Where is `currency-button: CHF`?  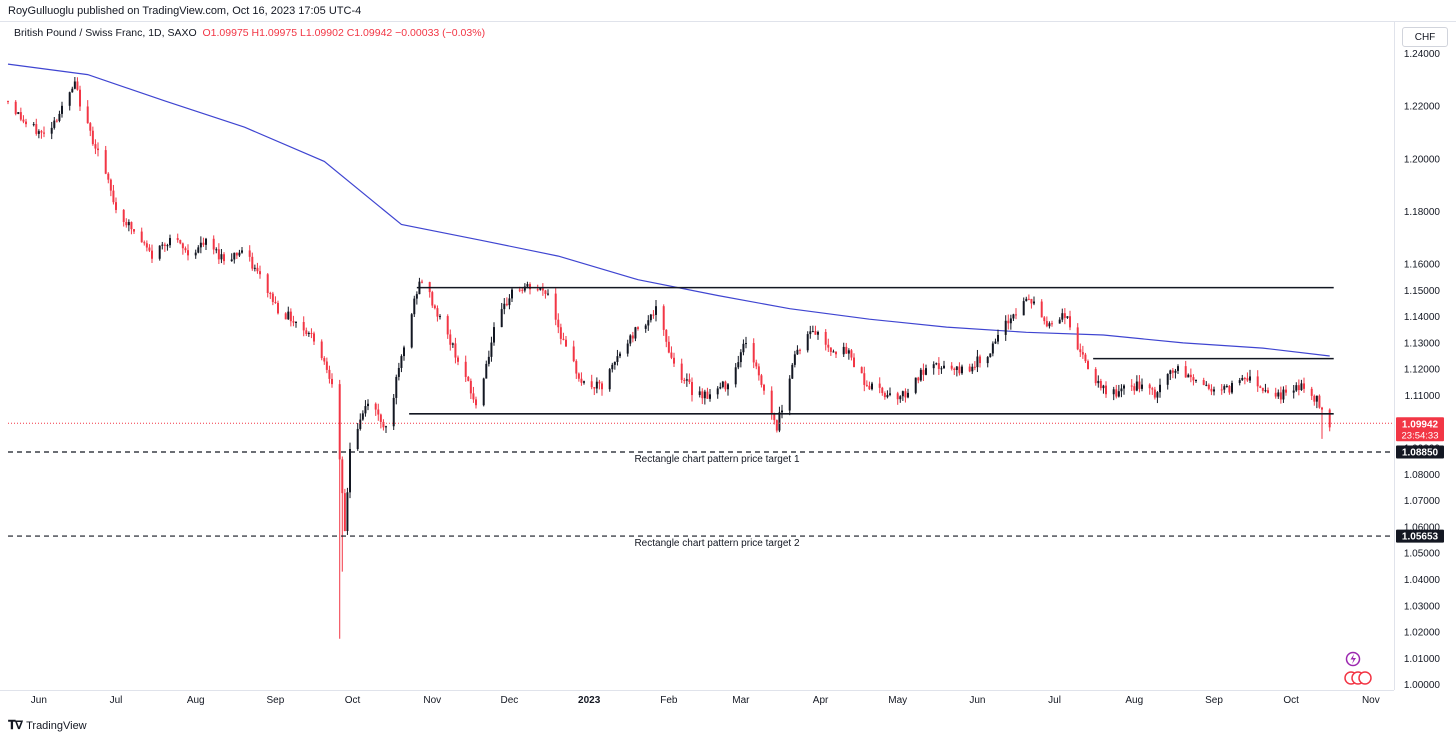
currency-button: CHF is located at coordinates (1425, 37).